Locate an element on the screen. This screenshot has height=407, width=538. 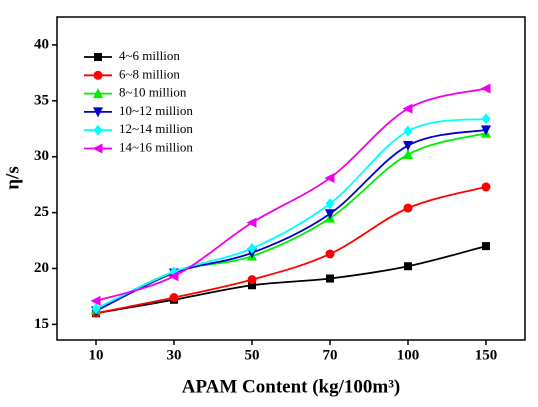
x-tick-label: 150 is located at coordinates (486, 355).